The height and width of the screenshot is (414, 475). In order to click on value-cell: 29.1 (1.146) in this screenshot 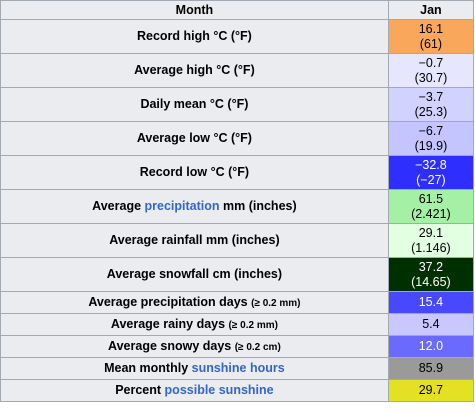, I will do `click(431, 240)`.